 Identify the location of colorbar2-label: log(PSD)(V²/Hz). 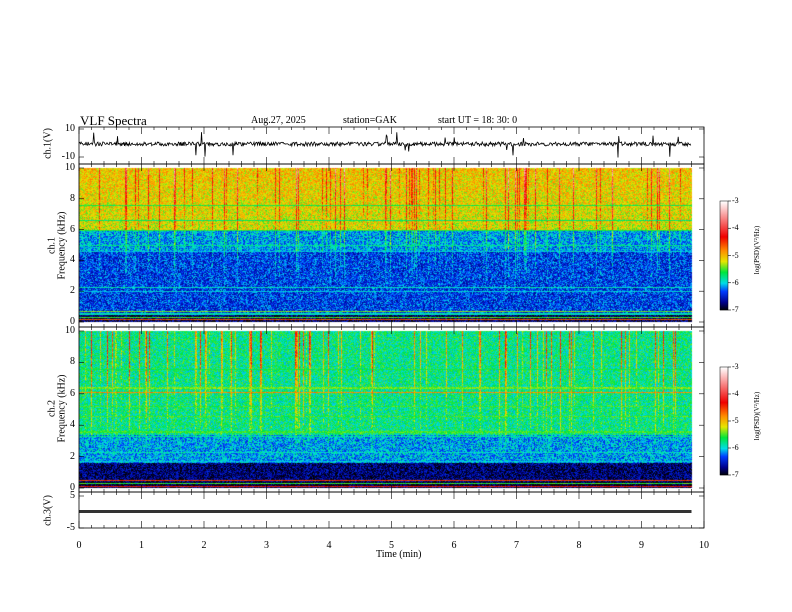
(757, 416).